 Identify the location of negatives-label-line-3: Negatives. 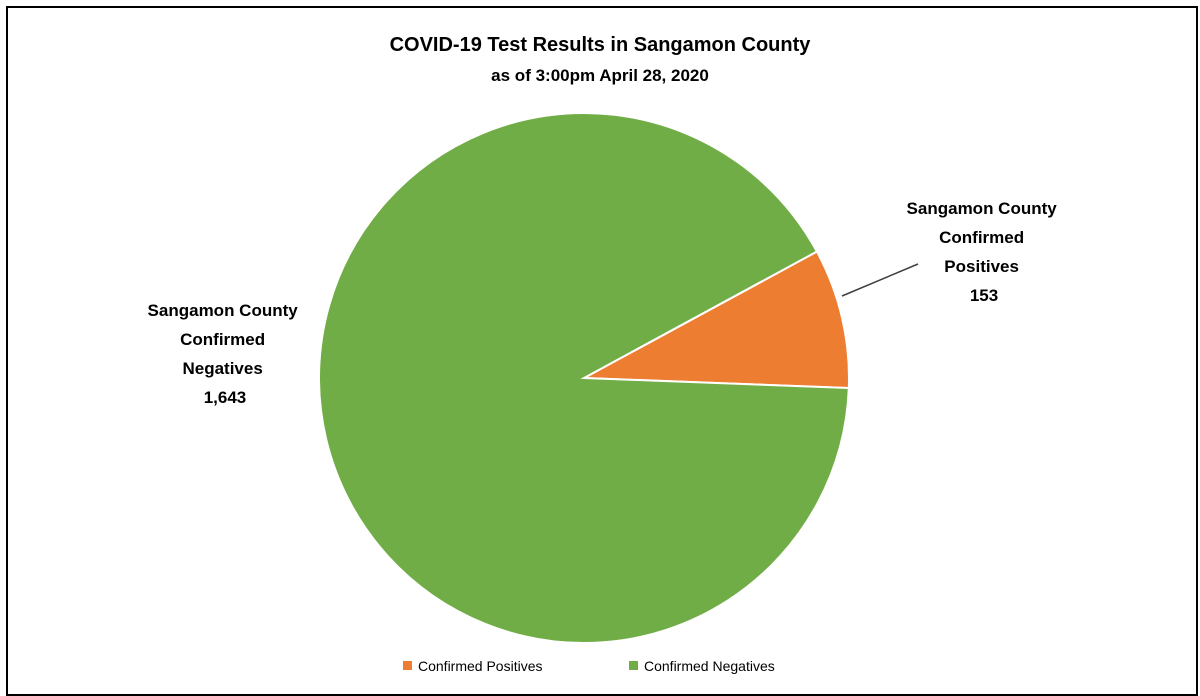
(222, 368).